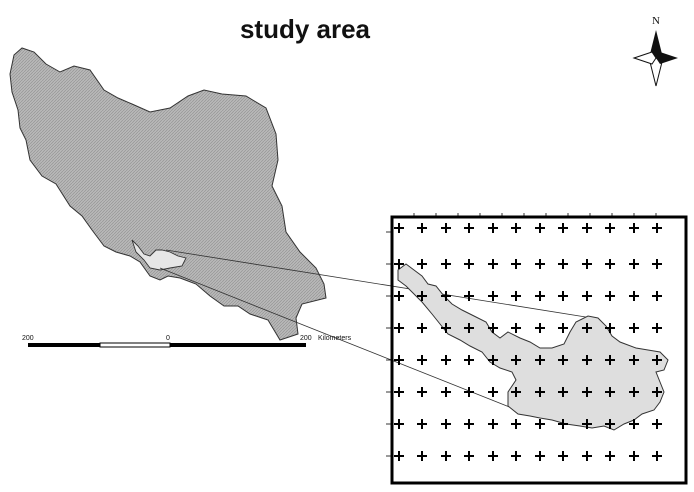  What do you see at coordinates (159, 255) in the screenshot?
I see `study-area-small` at bounding box center [159, 255].